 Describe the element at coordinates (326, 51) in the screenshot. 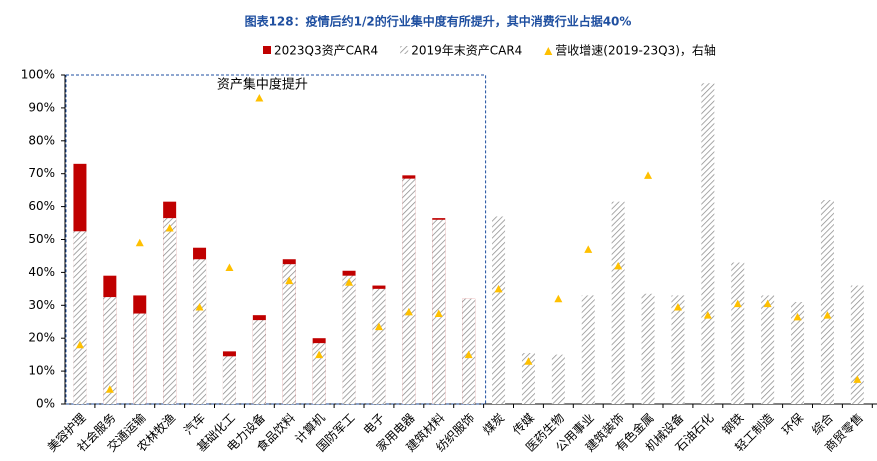

I see `legend-label: 2023Q3资产CAR4` at that location.